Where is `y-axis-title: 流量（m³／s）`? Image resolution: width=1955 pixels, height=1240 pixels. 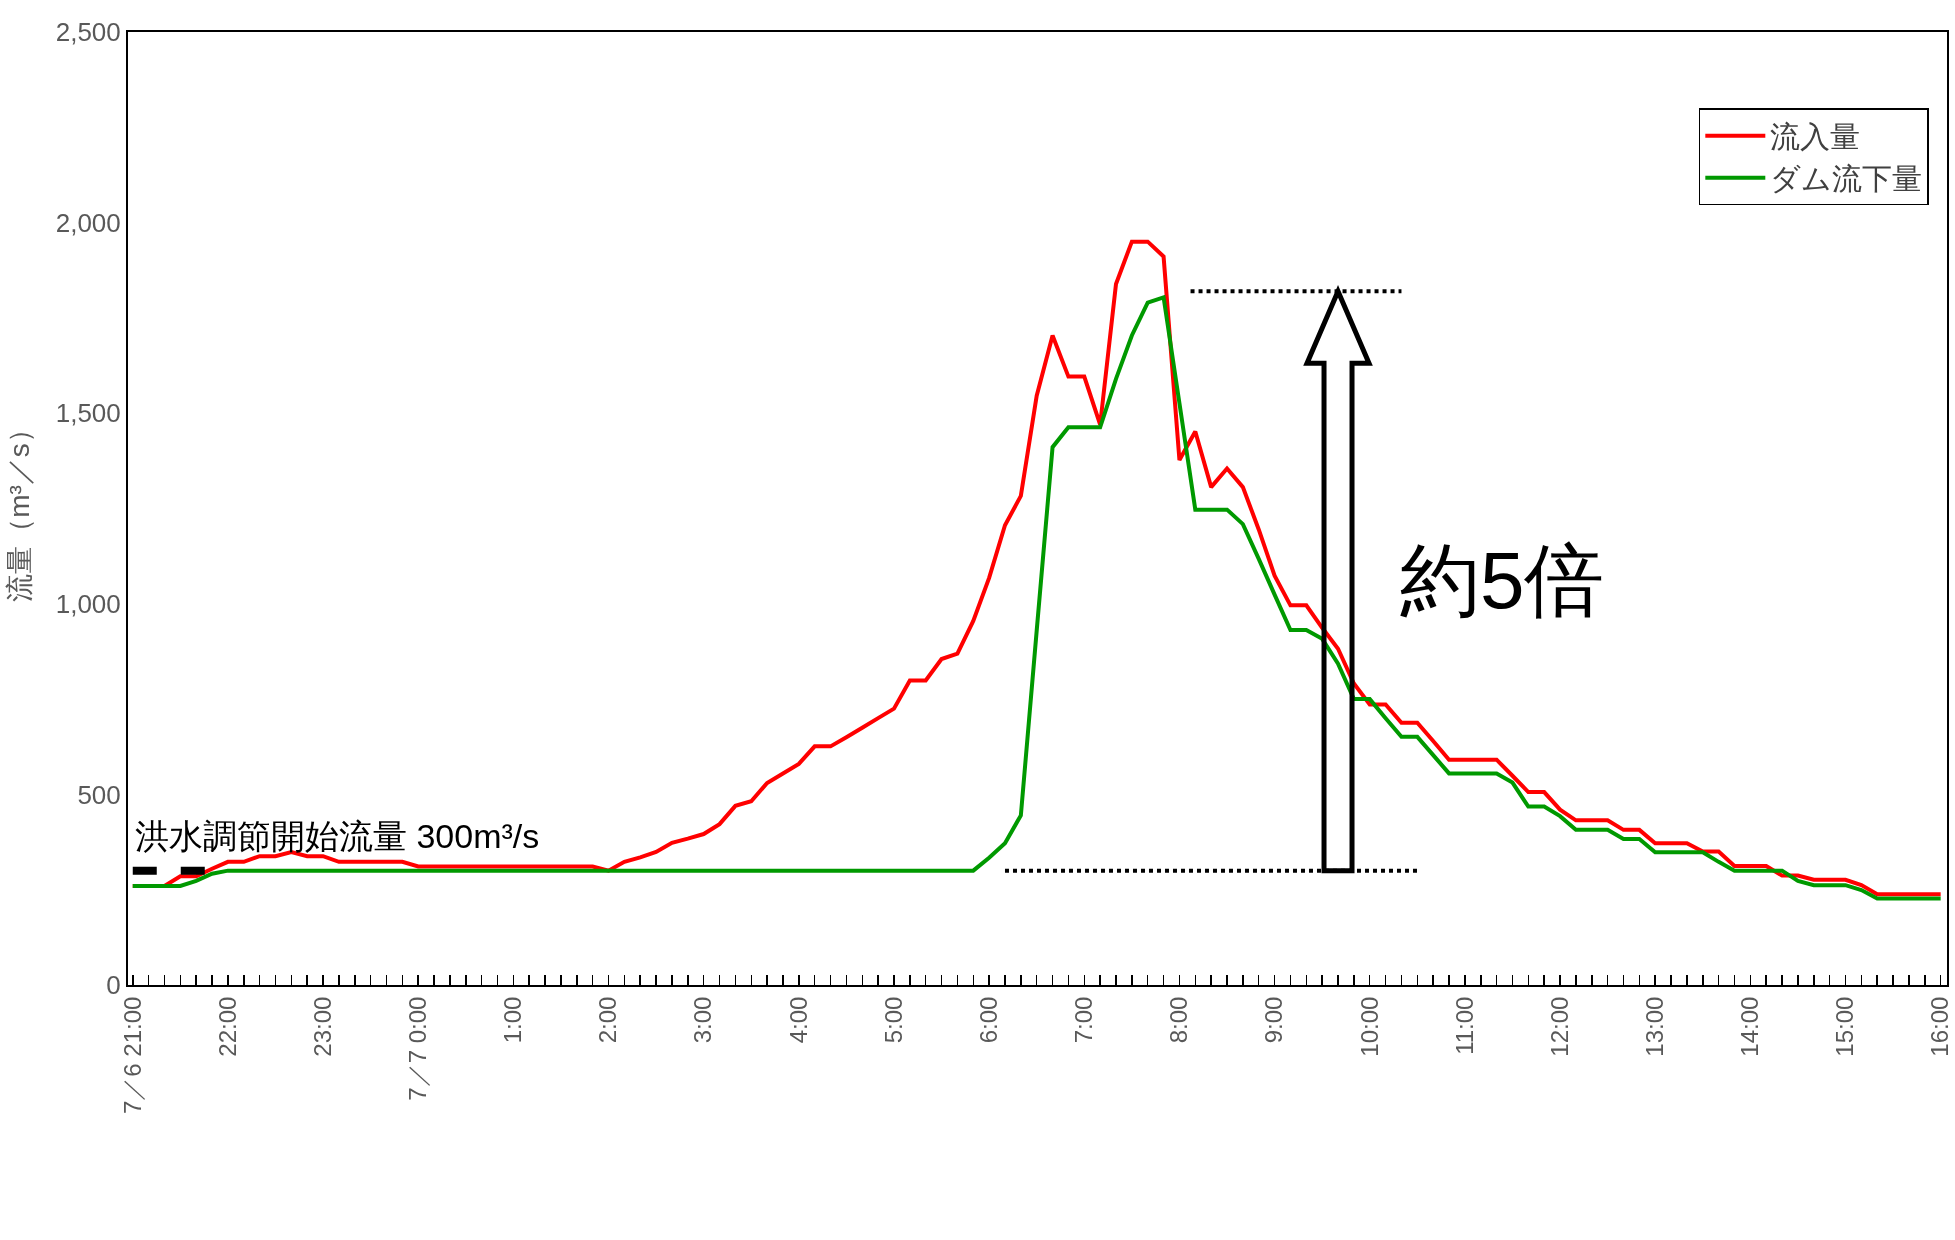
y-axis-title: 流量（m³／s） is located at coordinates (19, 508).